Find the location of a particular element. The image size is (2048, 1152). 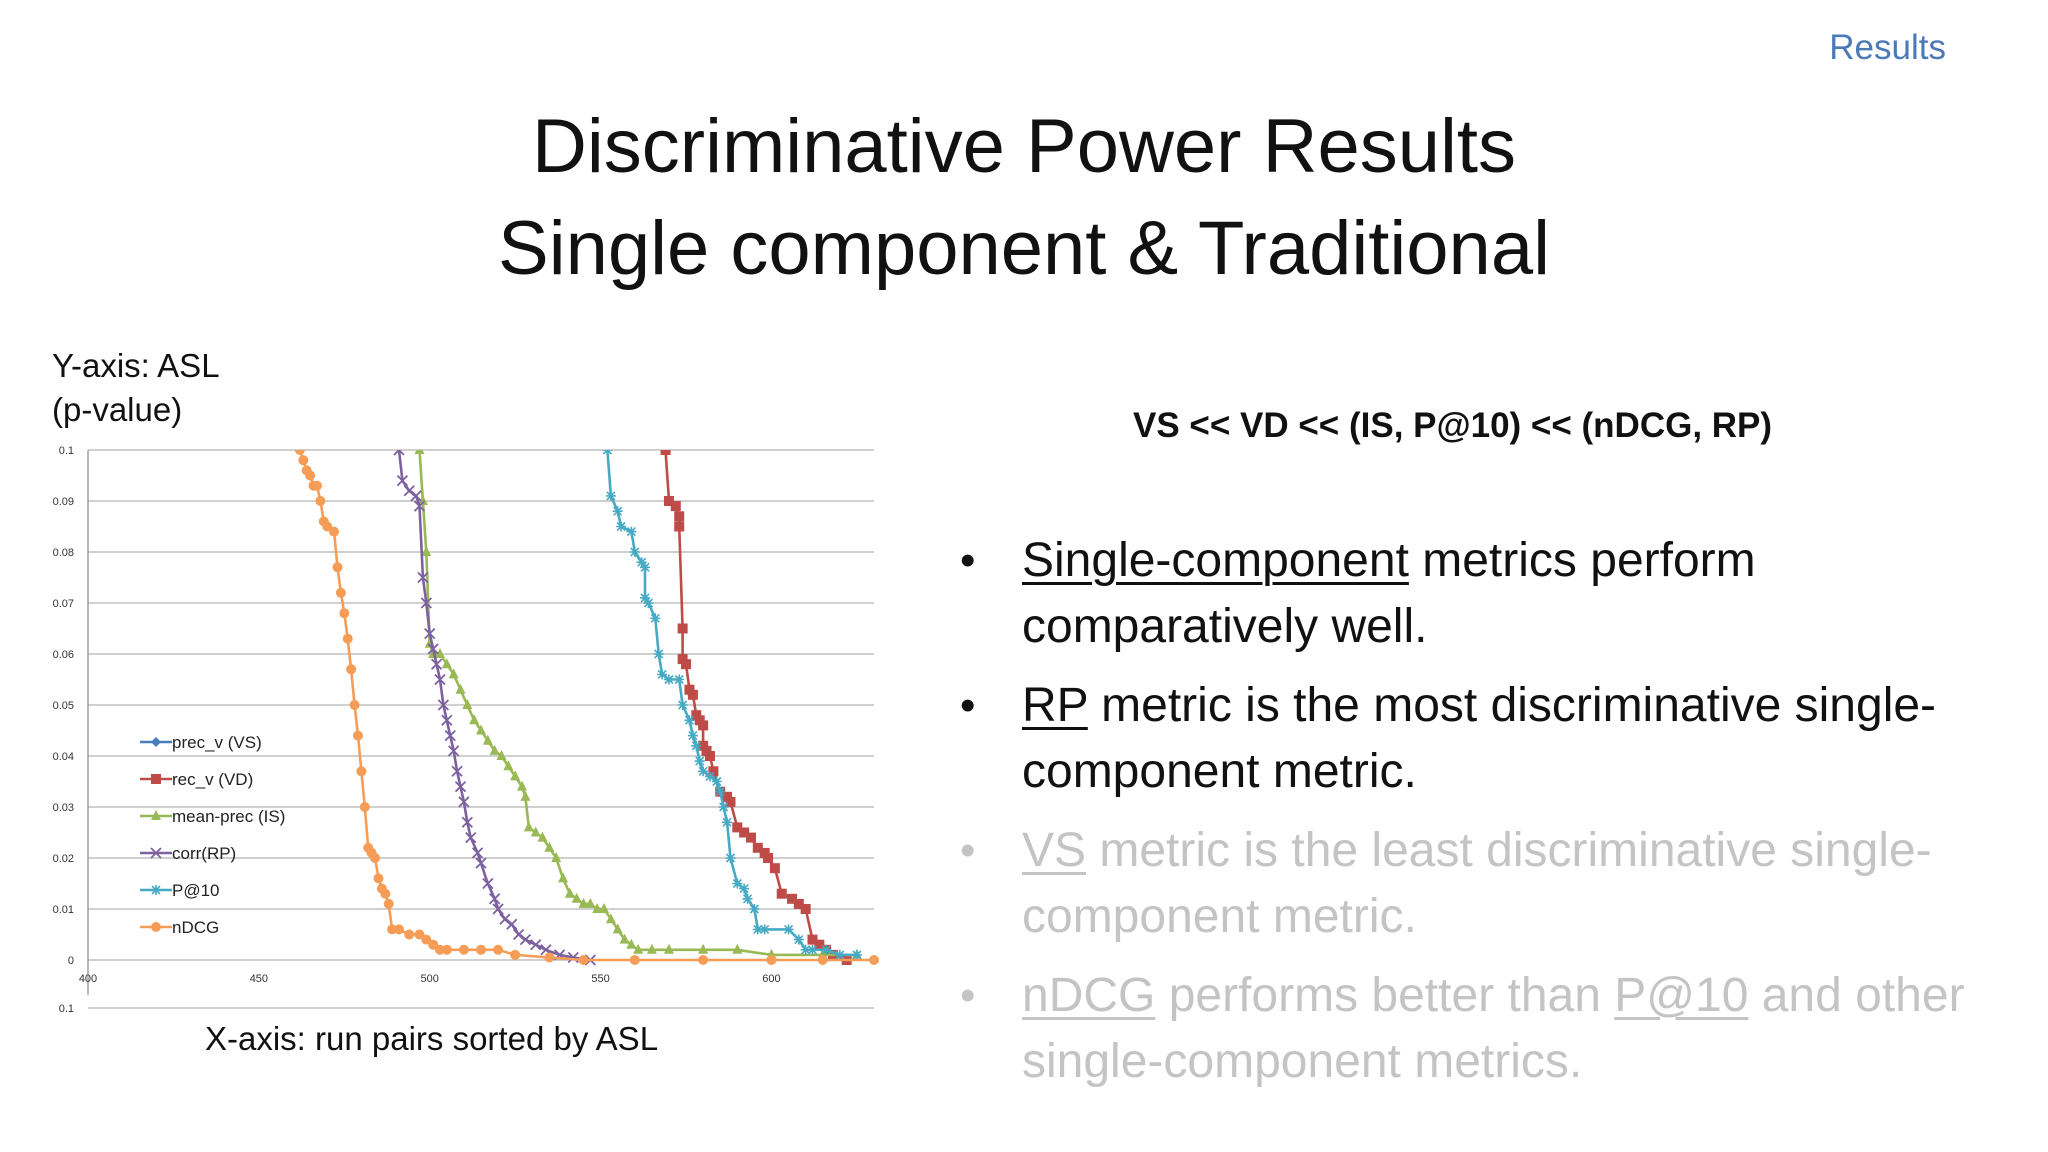

y-tick-label: 0.04 is located at coordinates (63, 757).